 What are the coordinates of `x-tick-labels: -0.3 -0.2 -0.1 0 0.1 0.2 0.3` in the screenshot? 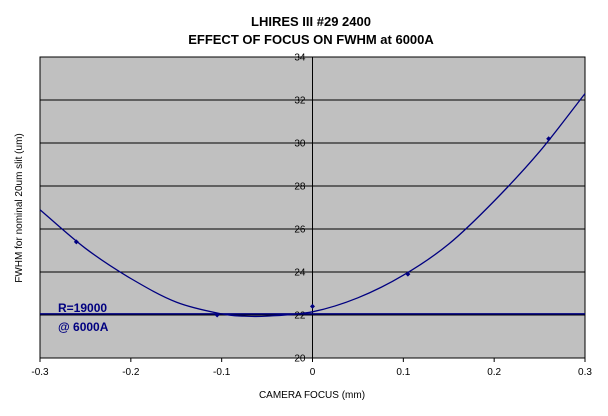 It's located at (311, 368).